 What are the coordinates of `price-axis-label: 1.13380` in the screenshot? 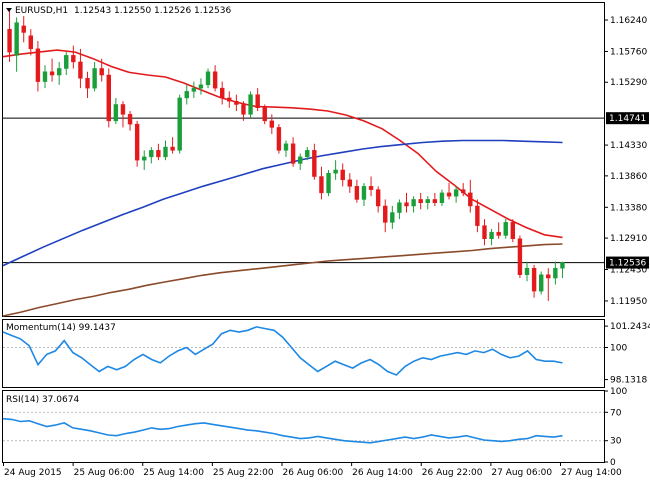 It's located at (628, 208).